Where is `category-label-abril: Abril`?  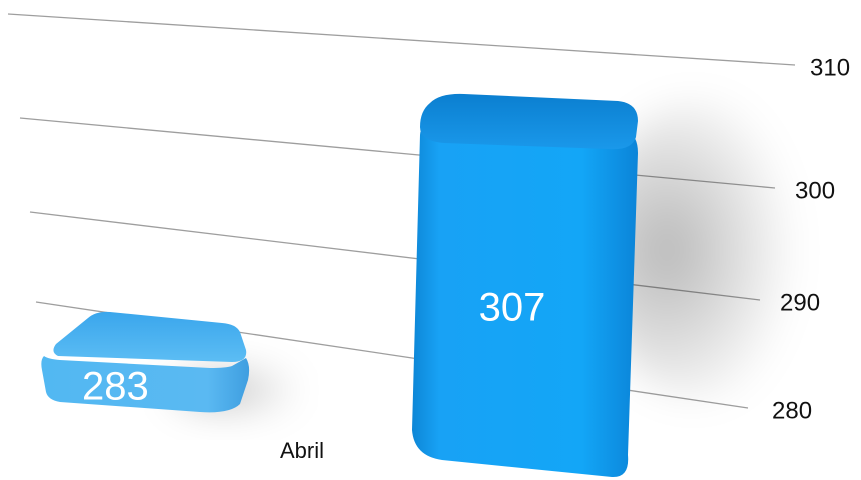
category-label-abril: Abril is located at coordinates (302, 450).